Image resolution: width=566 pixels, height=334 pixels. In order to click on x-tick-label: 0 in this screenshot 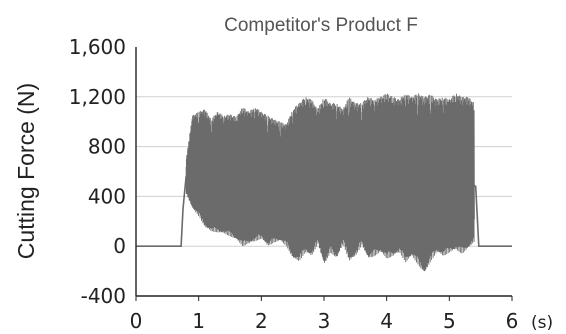, I will do `click(136, 321)`.